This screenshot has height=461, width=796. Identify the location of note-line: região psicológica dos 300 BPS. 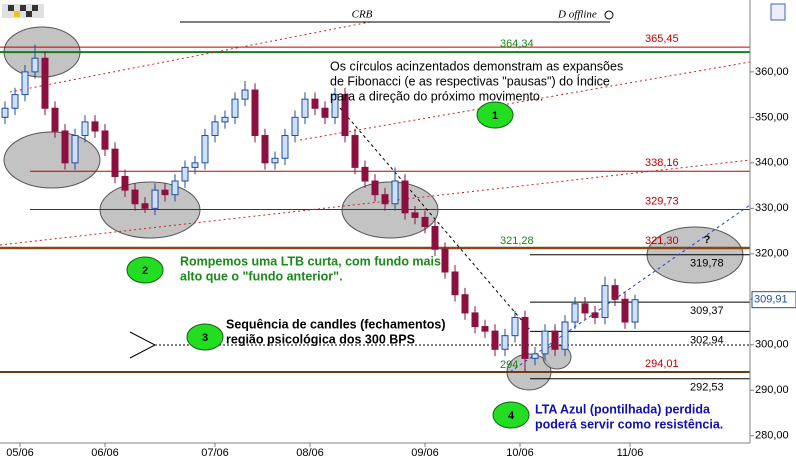
(320, 339).